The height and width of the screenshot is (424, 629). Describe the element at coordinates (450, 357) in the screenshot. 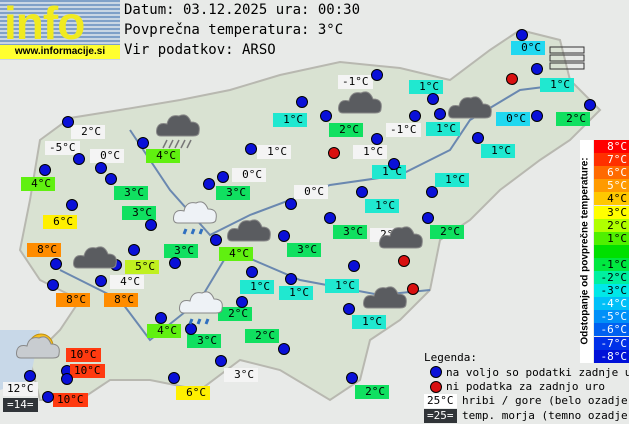

I see `legend-title: Legenda:` at that location.